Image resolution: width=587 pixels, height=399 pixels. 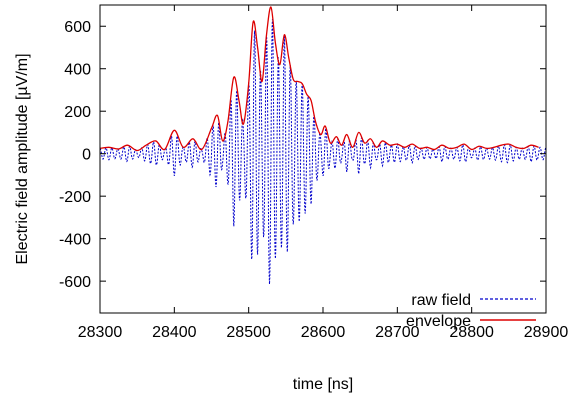 What do you see at coordinates (100, 332) in the screenshot?
I see `x-tick-label: 28300` at bounding box center [100, 332].